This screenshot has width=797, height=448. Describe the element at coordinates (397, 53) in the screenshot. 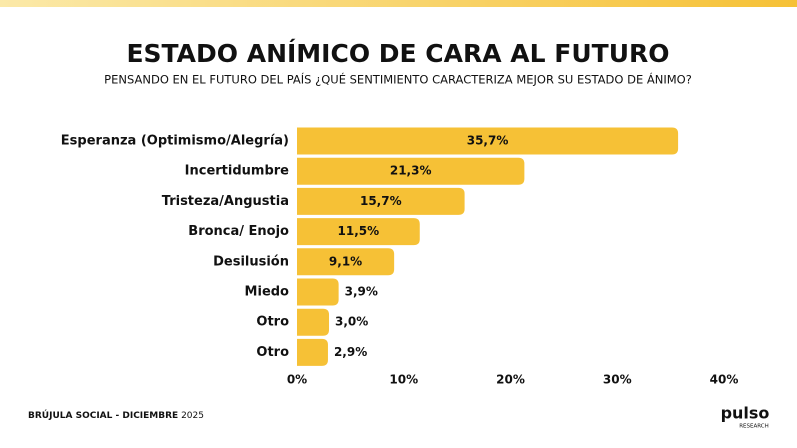

I see `chart-title: ESTADO ANÍMICO DE CARA AL FUTURO` at that location.